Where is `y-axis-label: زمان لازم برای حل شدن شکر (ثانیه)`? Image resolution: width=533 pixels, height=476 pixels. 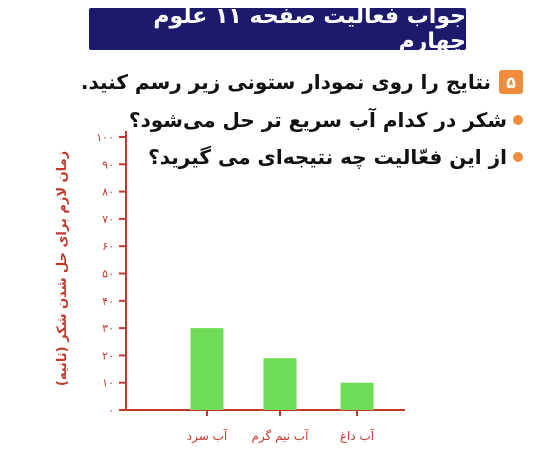 y-axis-label: زمان لازم برای حل شدن شکر (ثانیه) is located at coordinates (62, 268).